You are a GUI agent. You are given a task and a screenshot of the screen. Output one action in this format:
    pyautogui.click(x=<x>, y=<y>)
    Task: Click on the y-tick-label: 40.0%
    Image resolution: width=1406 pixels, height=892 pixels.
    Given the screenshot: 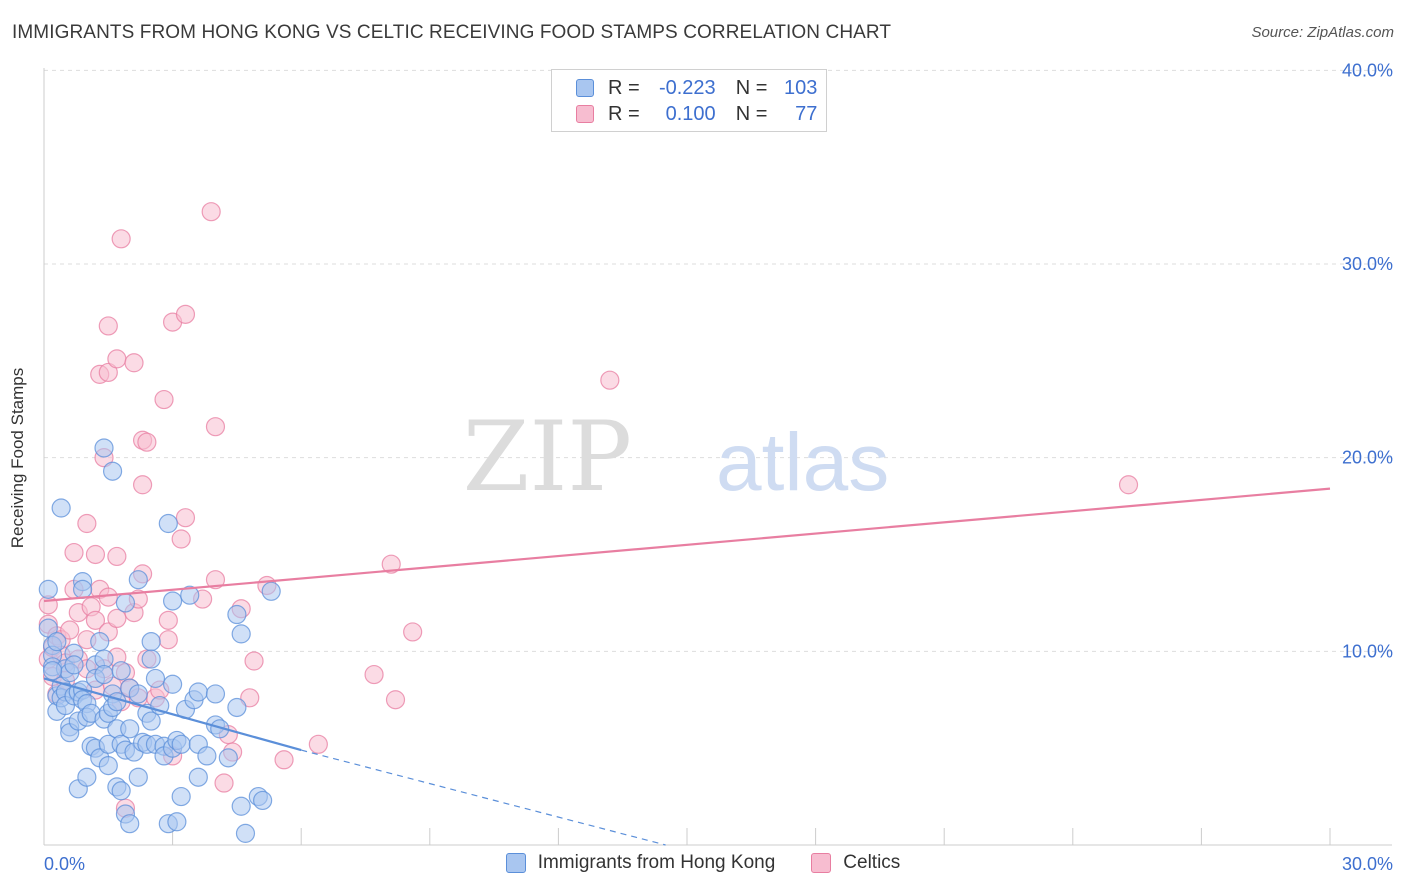 What is the action you would take?
    pyautogui.click(x=1367, y=70)
    